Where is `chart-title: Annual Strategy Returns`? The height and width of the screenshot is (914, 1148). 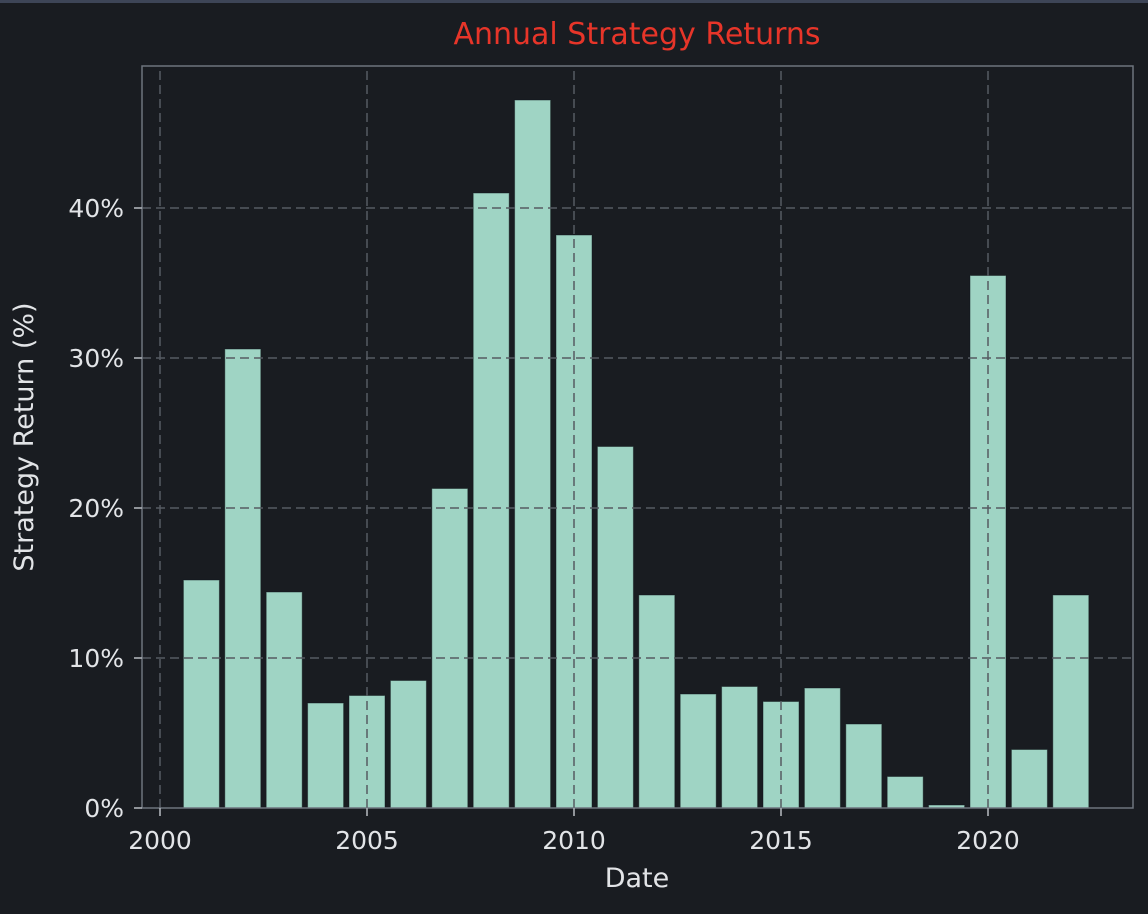 chart-title: Annual Strategy Returns is located at coordinates (636, 34).